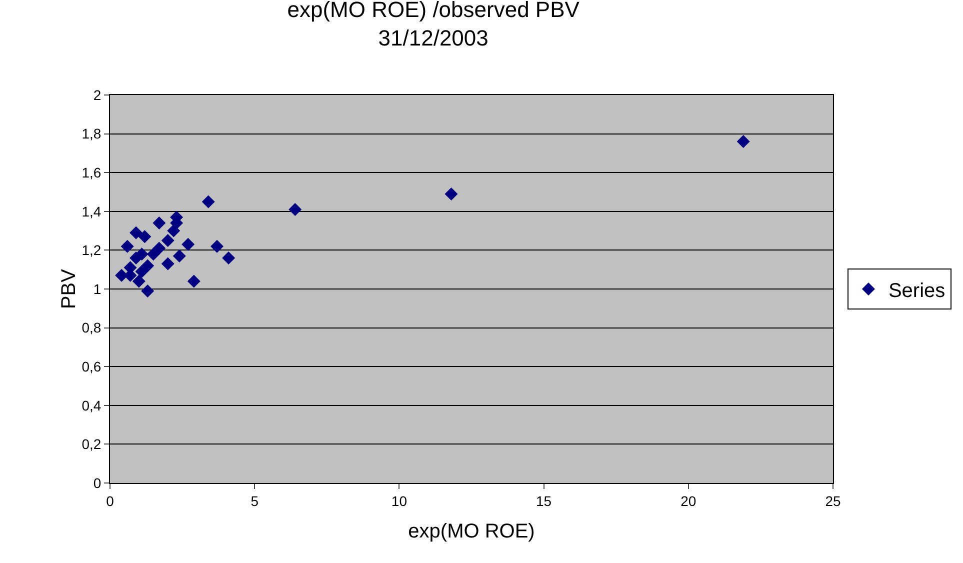  Describe the element at coordinates (92, 444) in the screenshot. I see `y-tick-label: 0,2` at that location.